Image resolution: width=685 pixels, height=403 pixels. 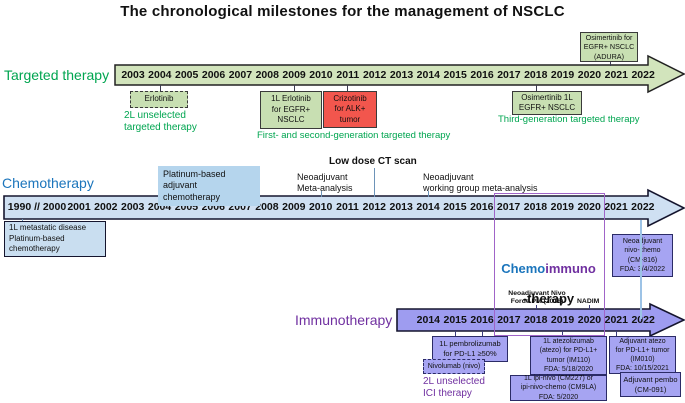 I want to click on nadim-note: NADIM, so click(x=588, y=301).